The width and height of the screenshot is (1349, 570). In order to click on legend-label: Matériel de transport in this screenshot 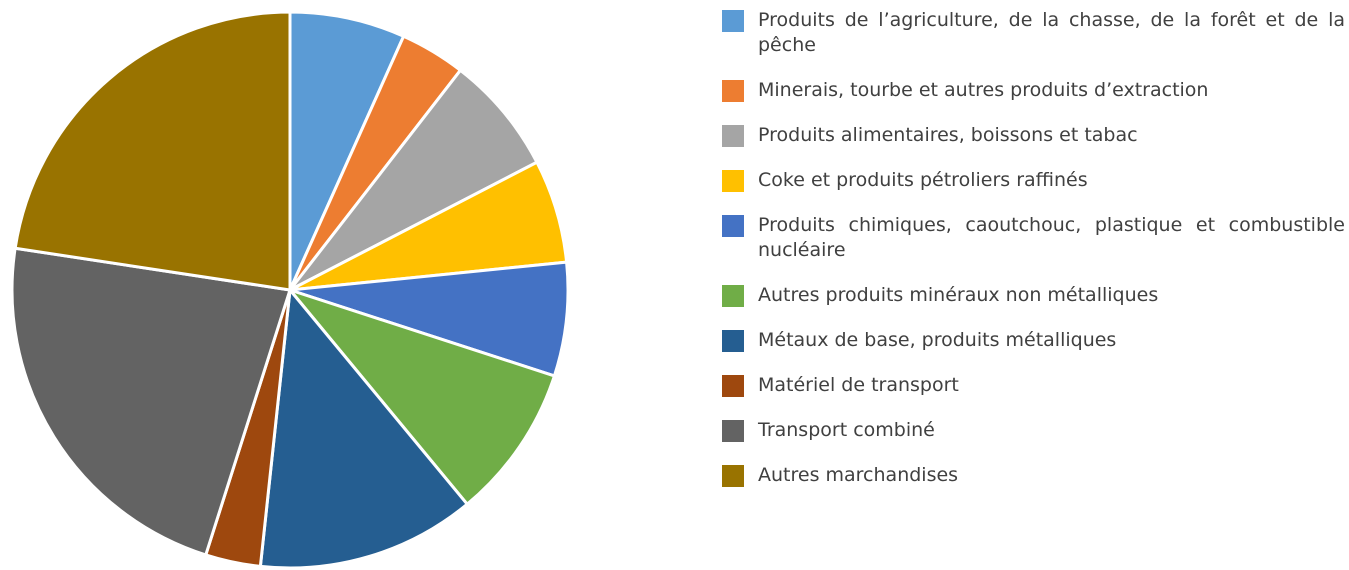, I will do `click(858, 385)`.